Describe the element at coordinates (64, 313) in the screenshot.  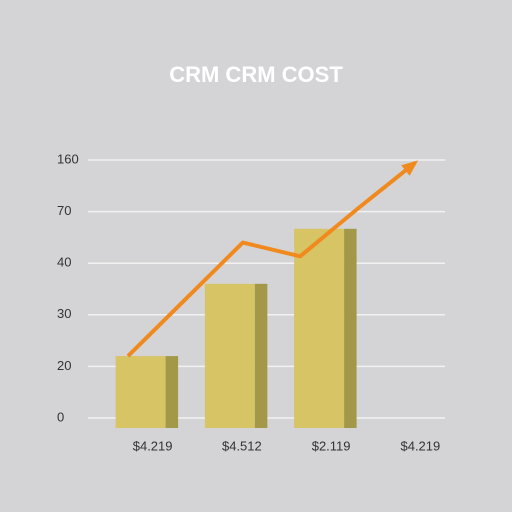
I see `y-tick-label: 30` at that location.